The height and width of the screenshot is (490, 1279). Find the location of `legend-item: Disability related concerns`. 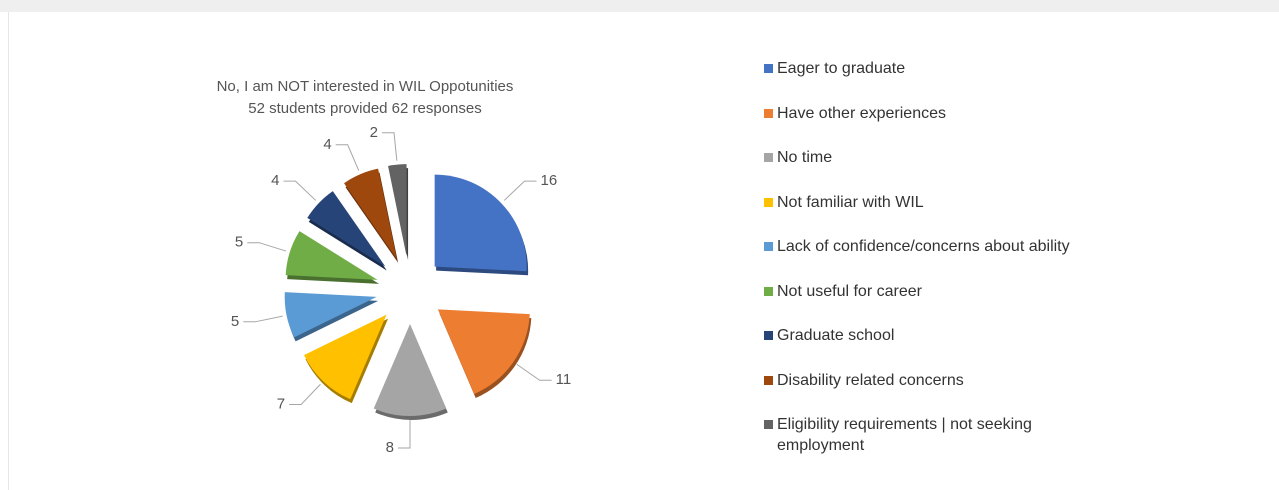

legend-item: Disability related concerns is located at coordinates (929, 380).